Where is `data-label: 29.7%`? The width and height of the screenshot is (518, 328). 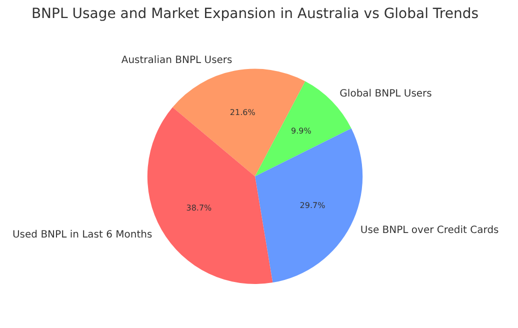 data-label: 29.7% is located at coordinates (313, 205).